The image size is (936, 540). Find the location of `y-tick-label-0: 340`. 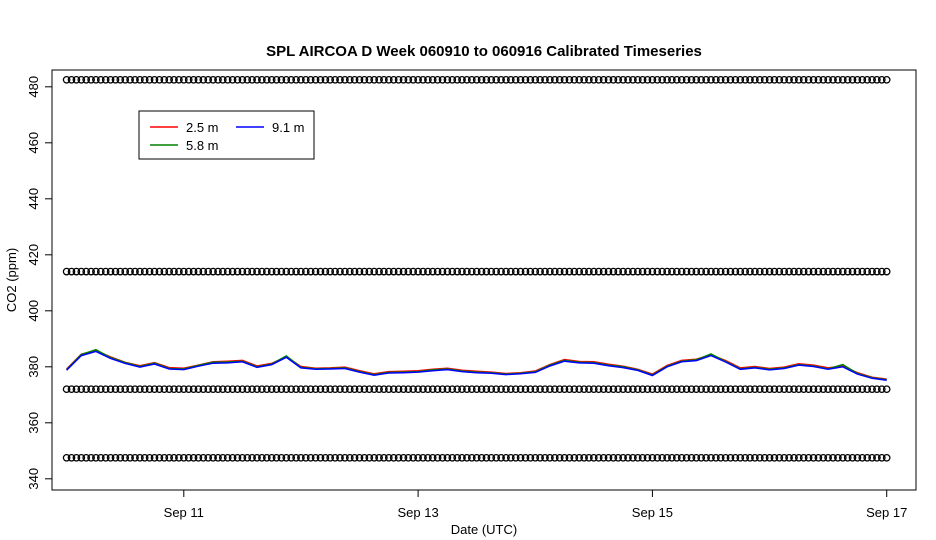

y-tick-label-0: 340 is located at coordinates (33, 479).